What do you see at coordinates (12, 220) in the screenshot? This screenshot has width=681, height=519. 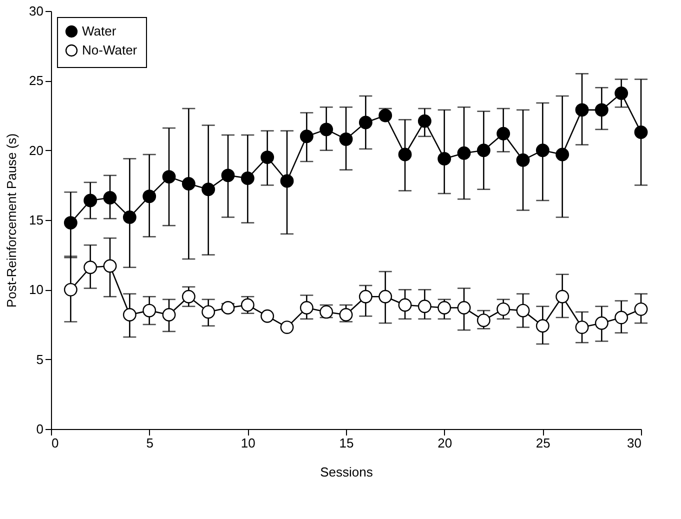 I see `y-axis-title: Post-Reinforcement Pause (s)` at bounding box center [12, 220].